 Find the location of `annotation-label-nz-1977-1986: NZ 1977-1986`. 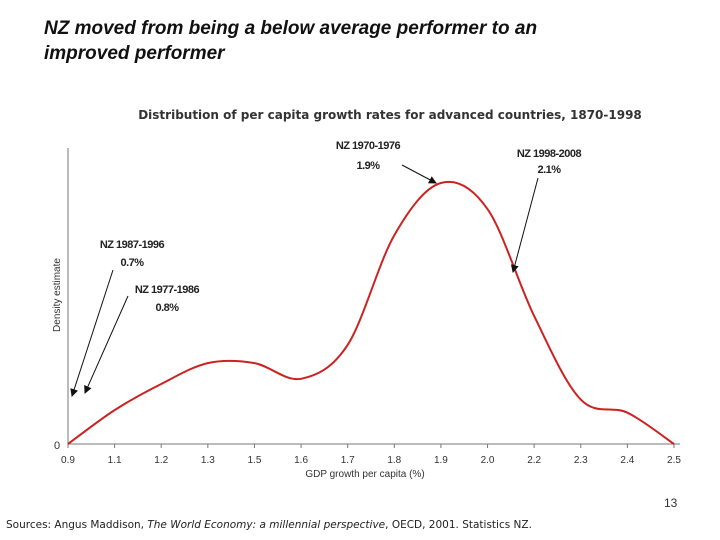

annotation-label-nz-1977-1986: NZ 1977-1986 is located at coordinates (167, 290).